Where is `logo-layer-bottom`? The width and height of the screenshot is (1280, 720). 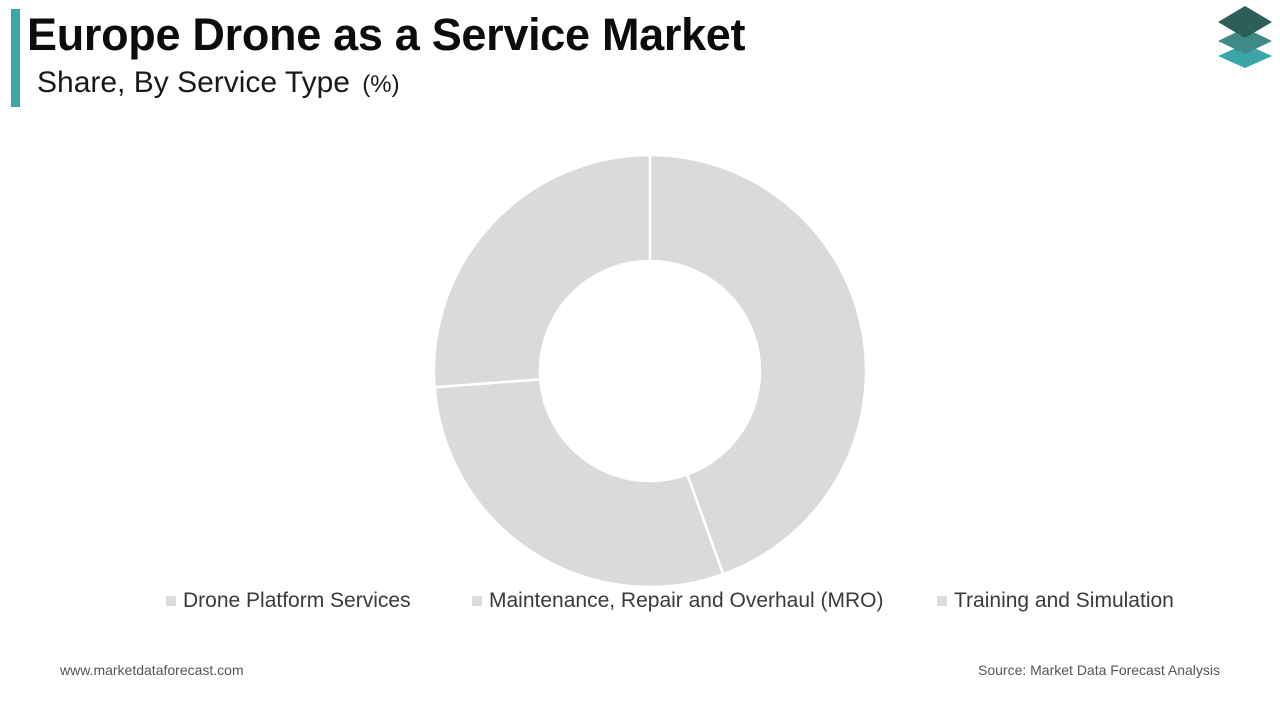 logo-layer-bottom is located at coordinates (1245, 56).